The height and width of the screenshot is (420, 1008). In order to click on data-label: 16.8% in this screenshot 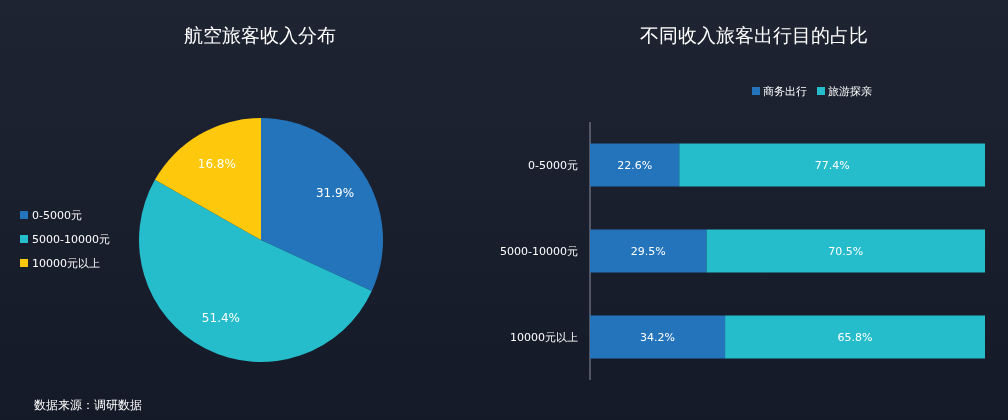, I will do `click(216, 164)`.